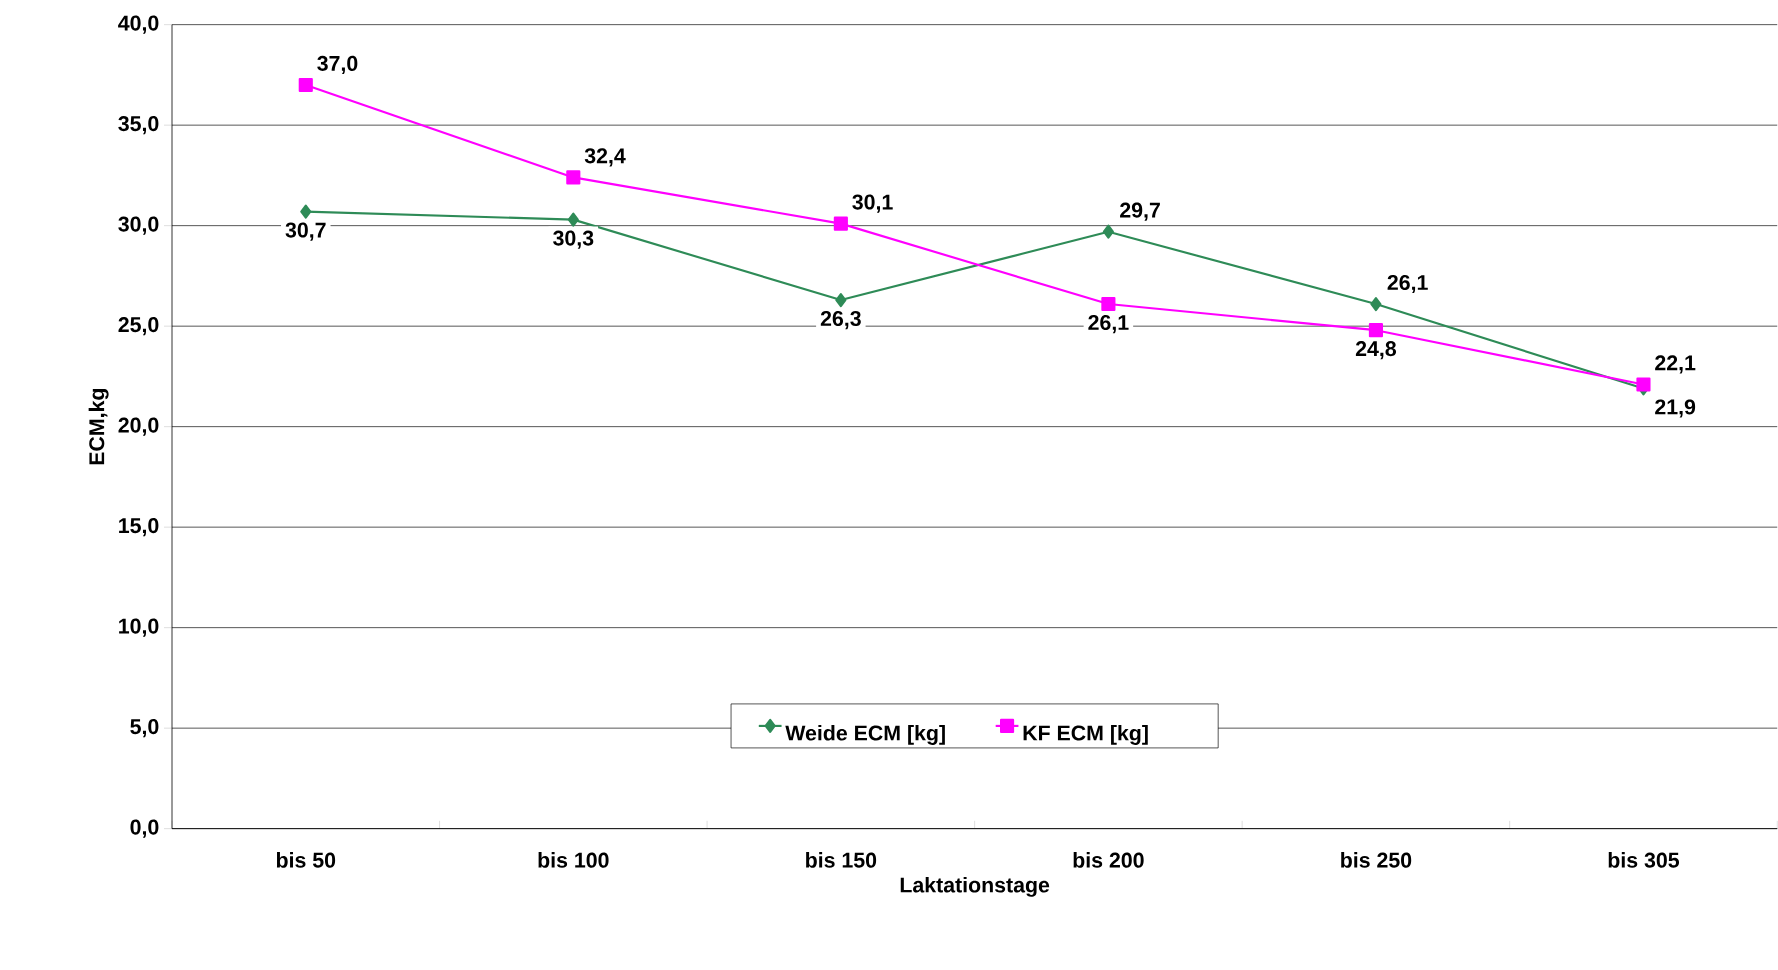  Describe the element at coordinates (305, 231) in the screenshot. I see `data-label: 30,7` at that location.